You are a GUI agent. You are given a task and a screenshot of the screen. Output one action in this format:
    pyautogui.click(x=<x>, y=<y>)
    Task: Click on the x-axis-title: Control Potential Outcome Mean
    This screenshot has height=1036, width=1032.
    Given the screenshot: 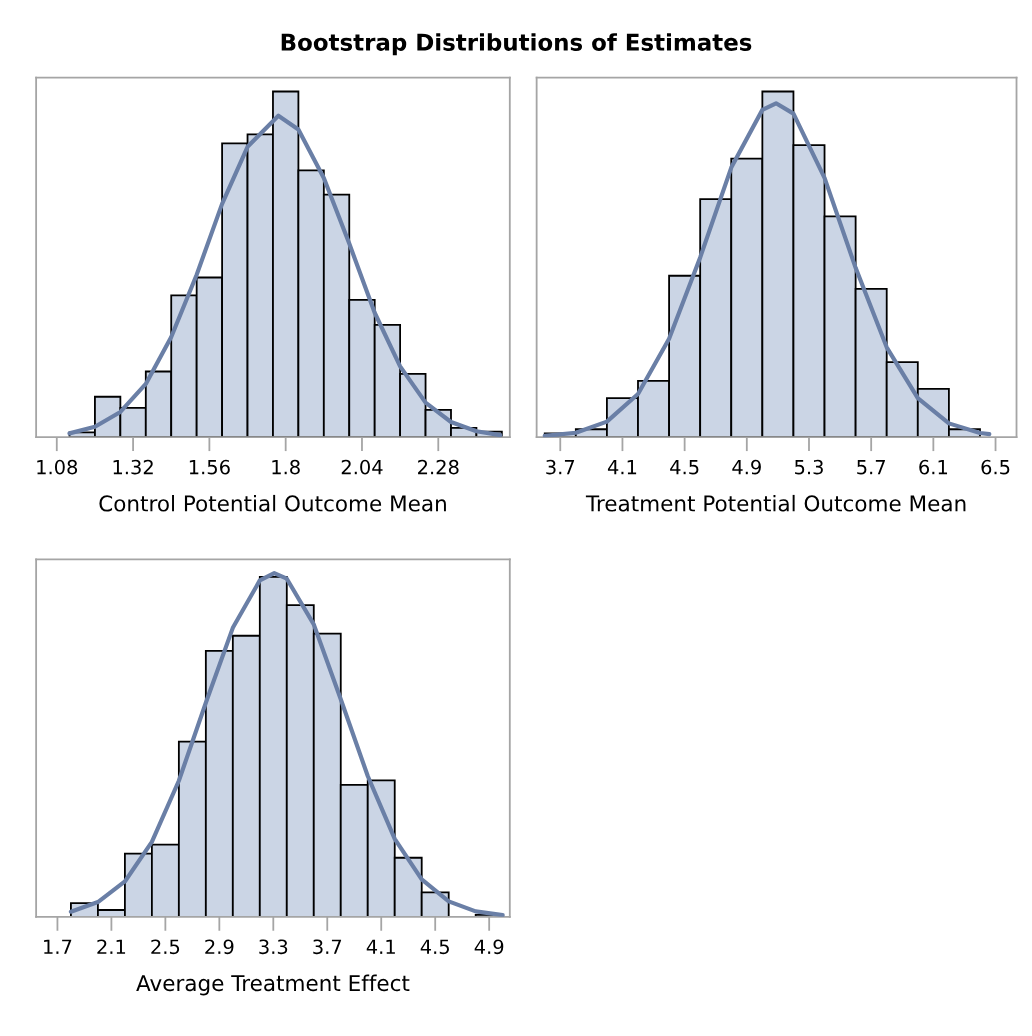 What is the action you would take?
    pyautogui.click(x=272, y=503)
    